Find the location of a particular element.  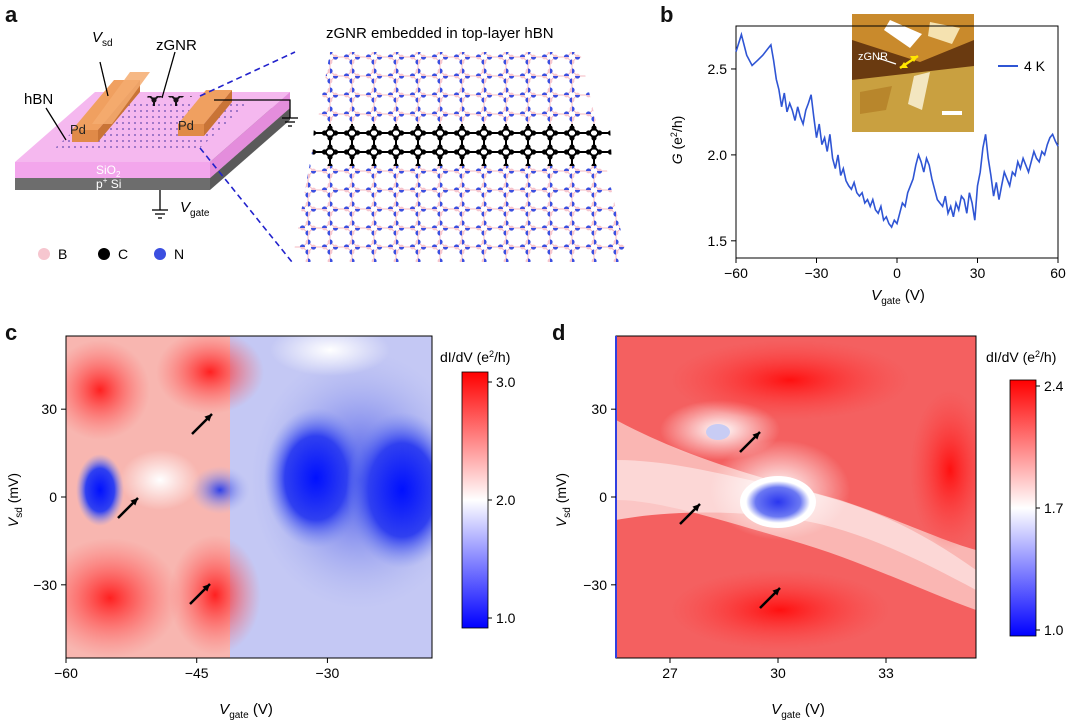

legend-c-marker is located at coordinates (104, 254).